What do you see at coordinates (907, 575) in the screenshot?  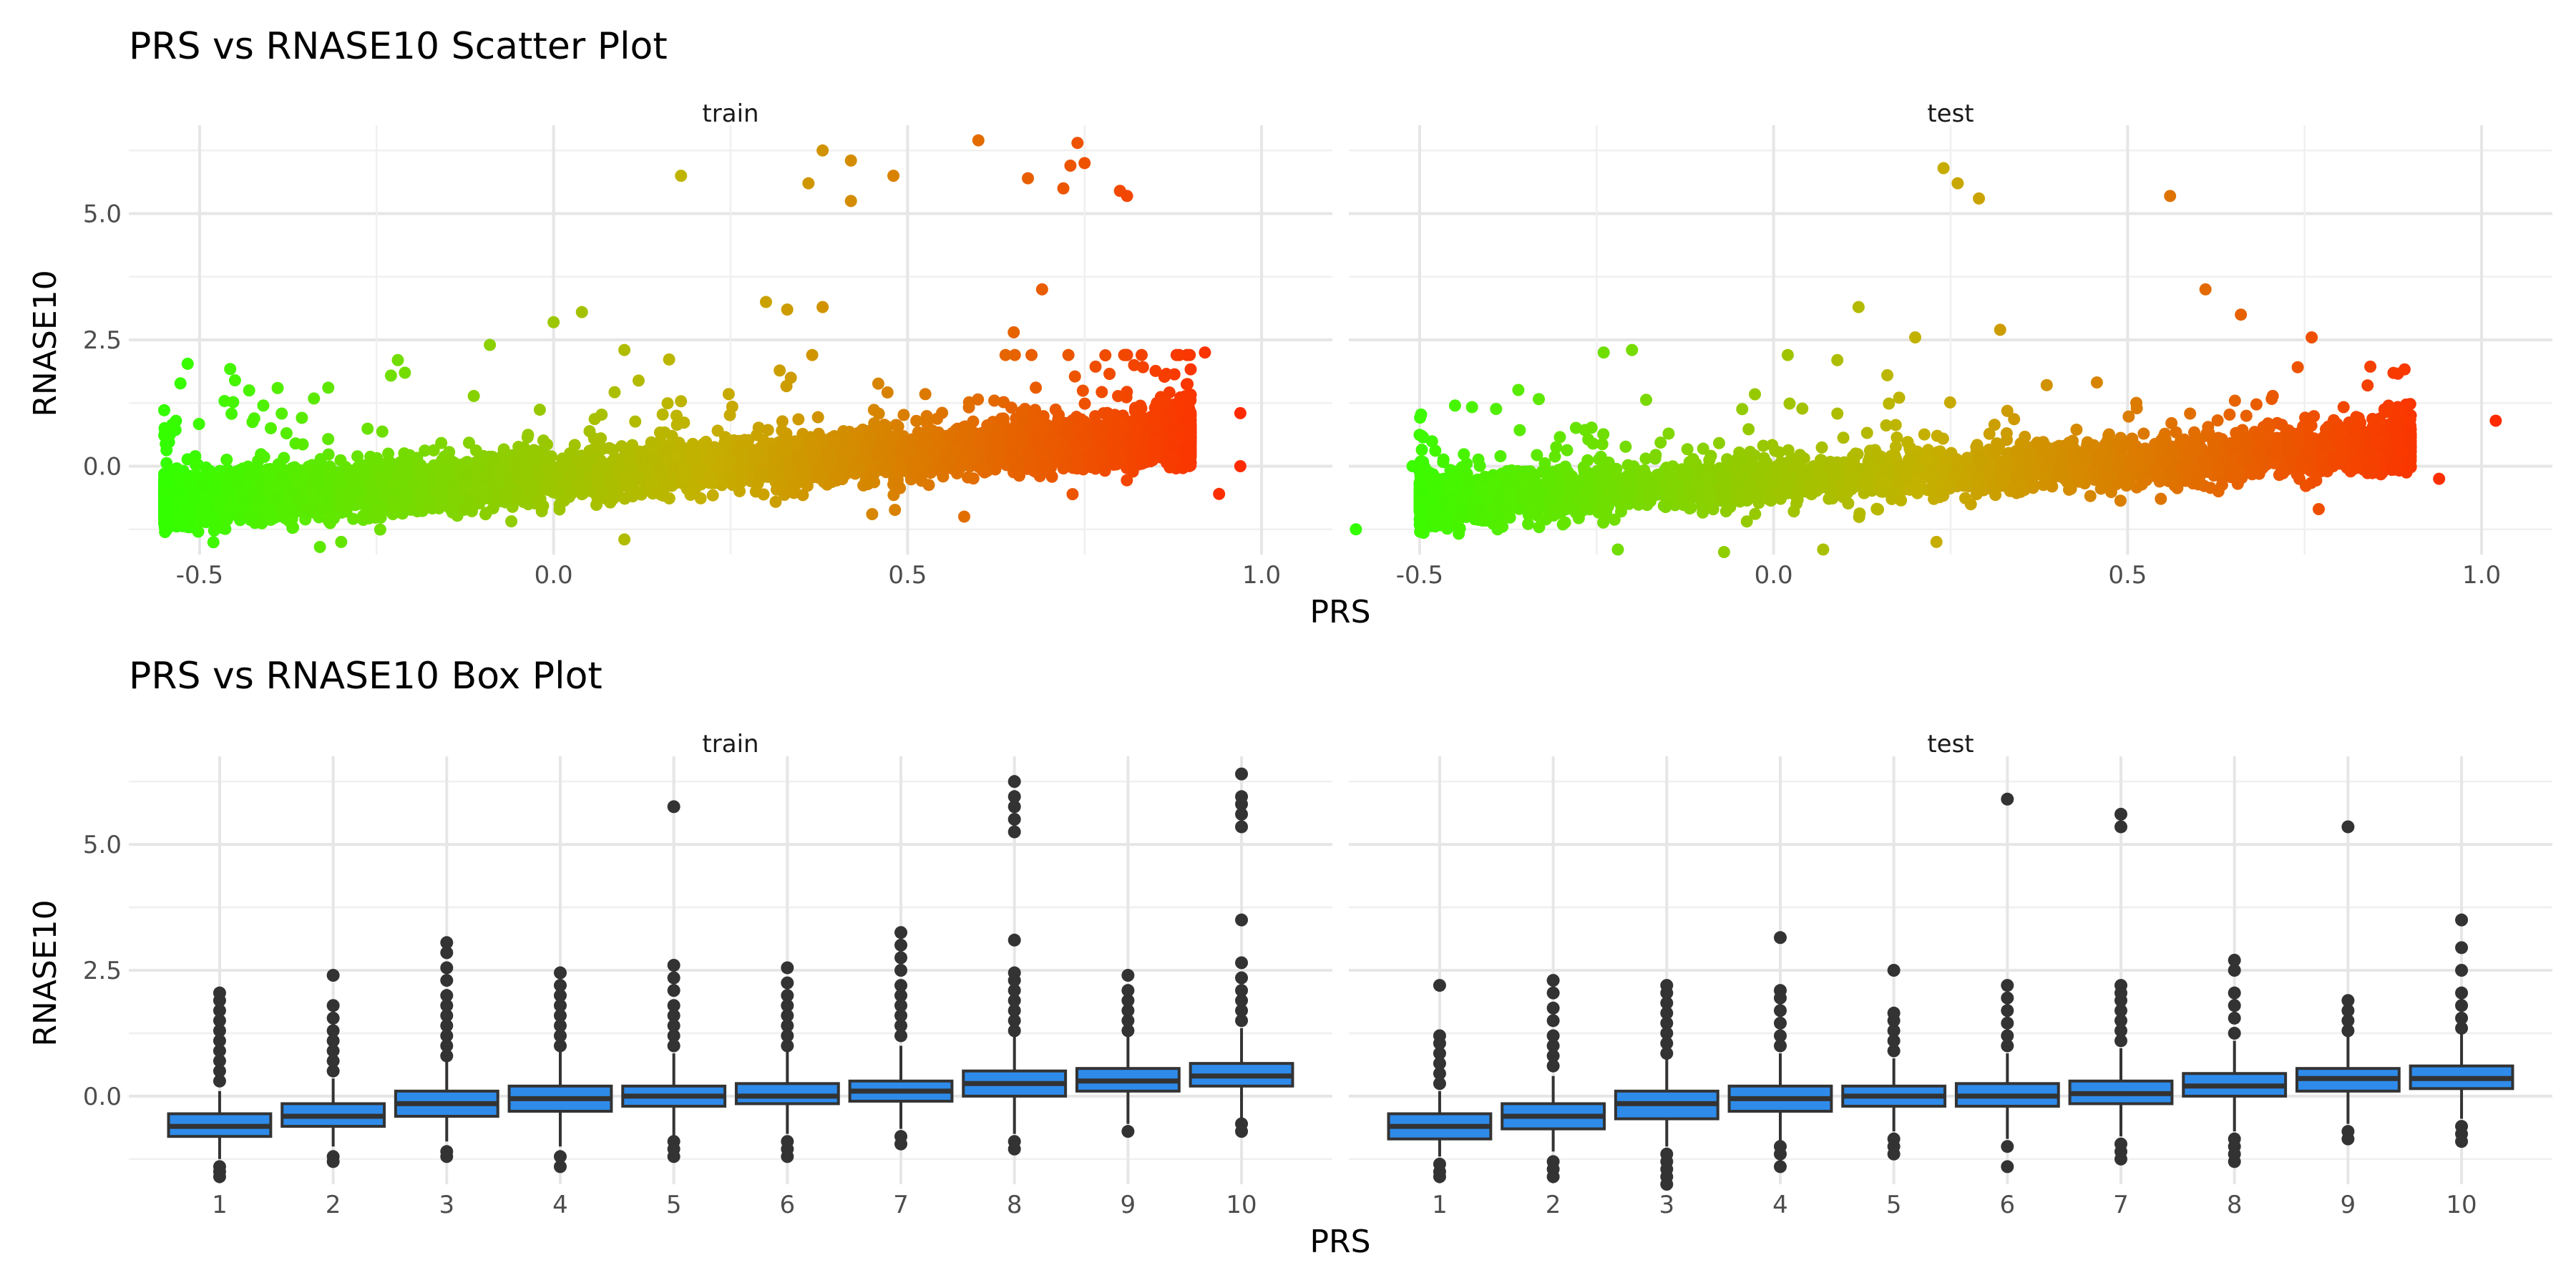 I see `scatter-x-tick-label: 0.5` at bounding box center [907, 575].